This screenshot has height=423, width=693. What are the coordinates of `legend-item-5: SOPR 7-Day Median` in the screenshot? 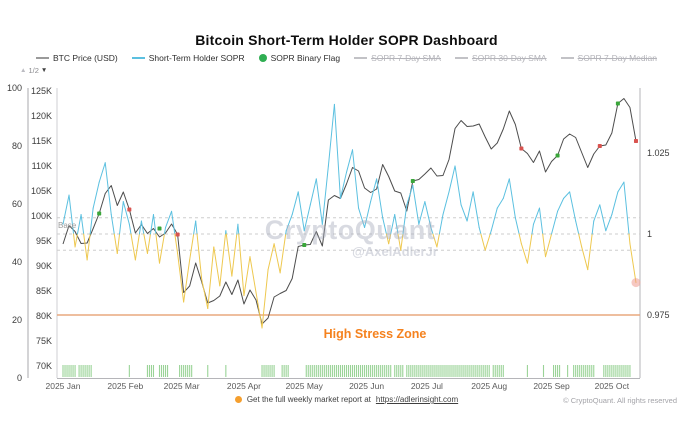 It's located at (608, 58).